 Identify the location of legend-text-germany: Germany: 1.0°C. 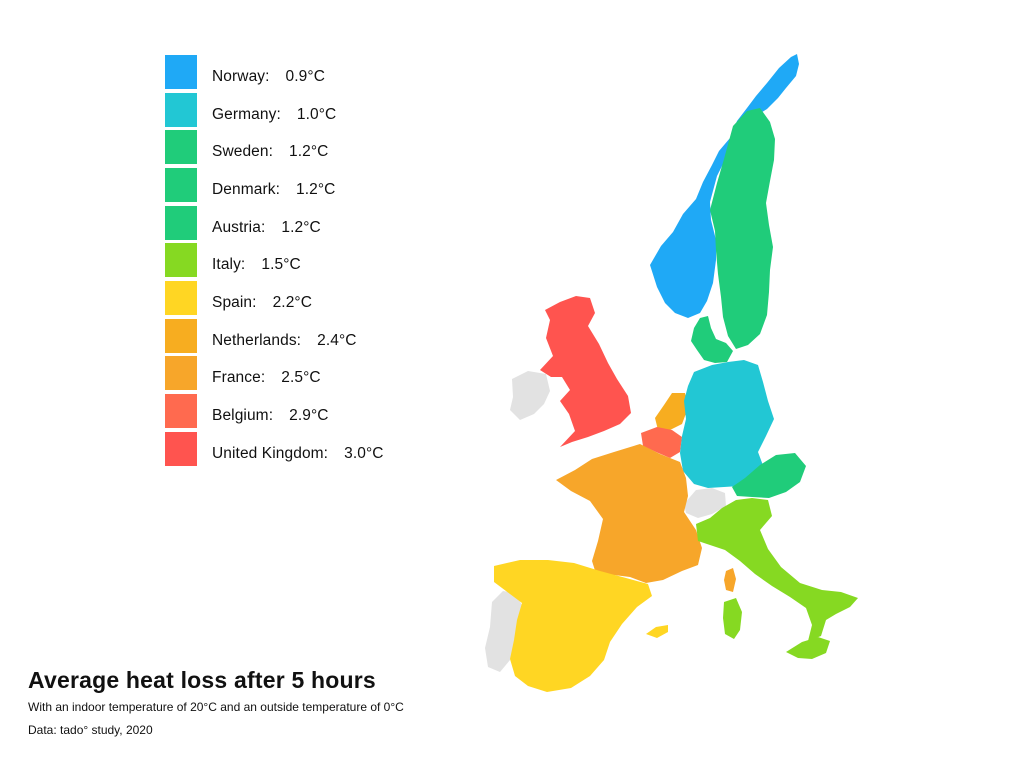
(274, 115).